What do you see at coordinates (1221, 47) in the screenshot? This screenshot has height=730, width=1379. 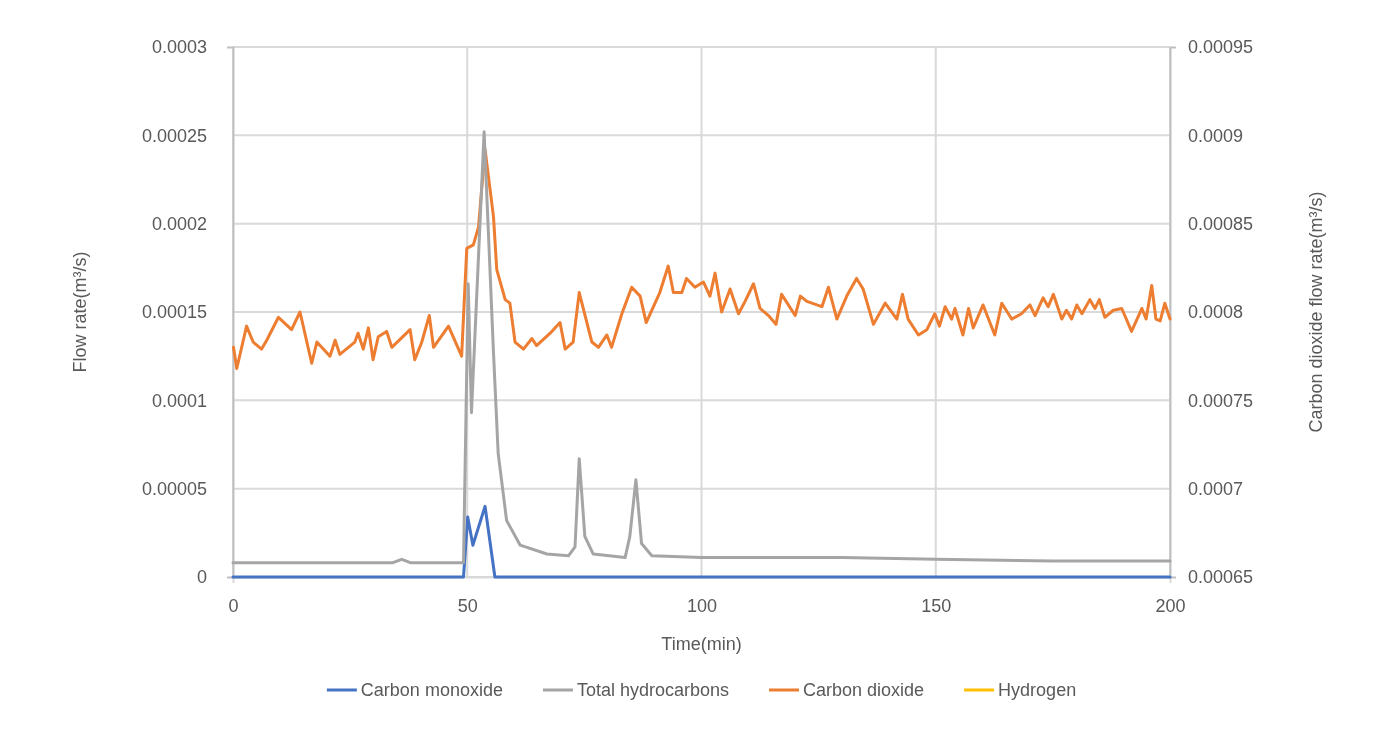 I see `y2-tick-label: 0.00095` at bounding box center [1221, 47].